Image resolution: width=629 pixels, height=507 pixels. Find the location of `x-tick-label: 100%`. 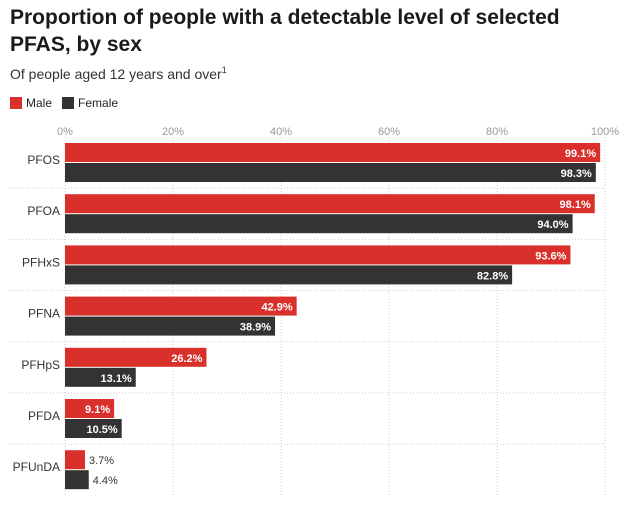

x-tick-label: 100% is located at coordinates (605, 132).